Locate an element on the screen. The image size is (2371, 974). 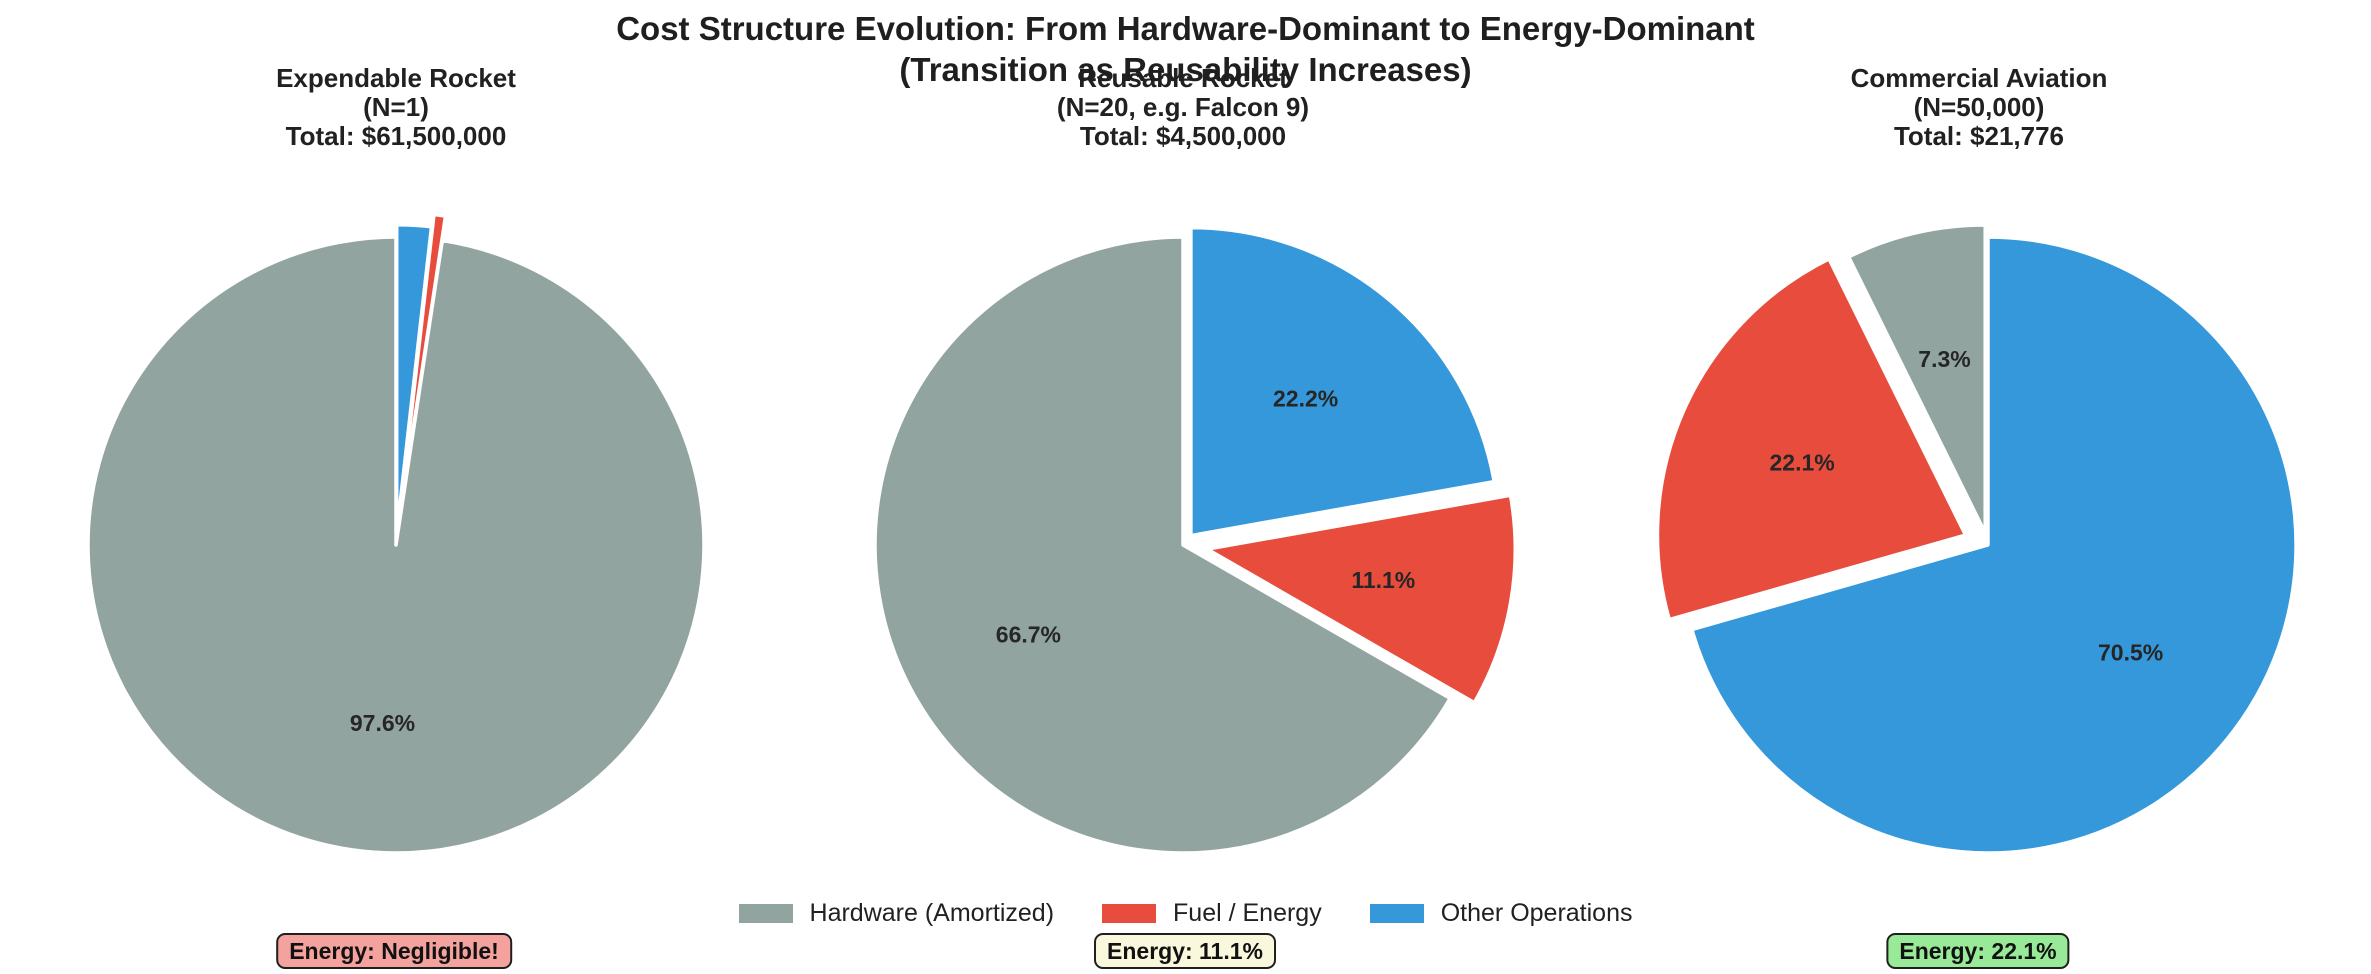
chart-title-name: Commercial Aviation is located at coordinates (1979, 78).